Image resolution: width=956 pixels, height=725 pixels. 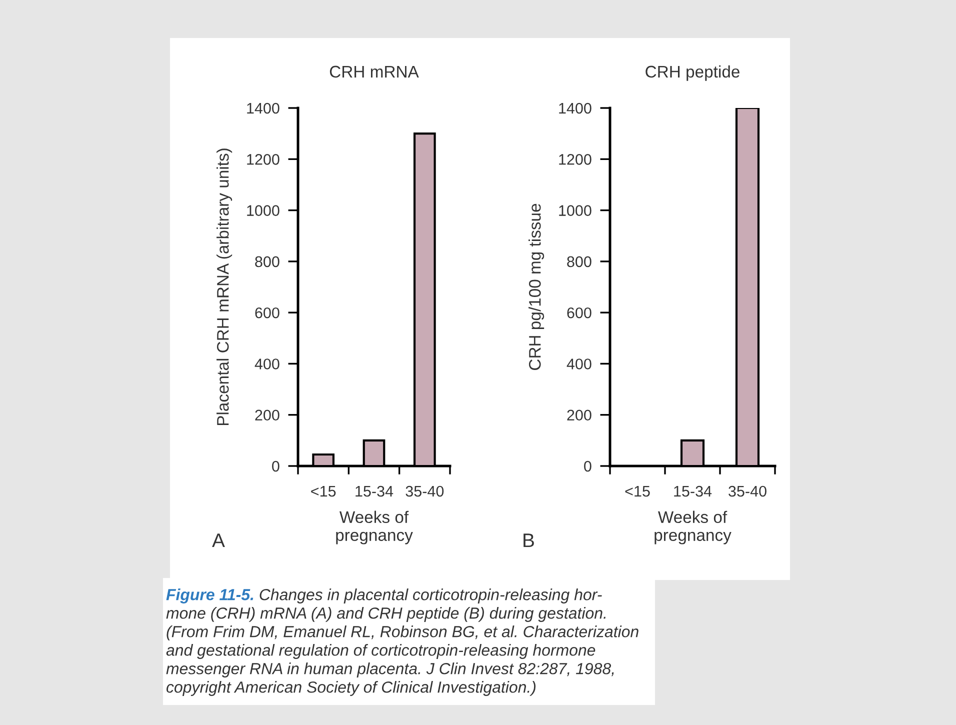 What do you see at coordinates (386, 614) in the screenshot?
I see `text: mone (CRH) mRNA (A) and CRH peptide (B) during gestation.` at bounding box center [386, 614].